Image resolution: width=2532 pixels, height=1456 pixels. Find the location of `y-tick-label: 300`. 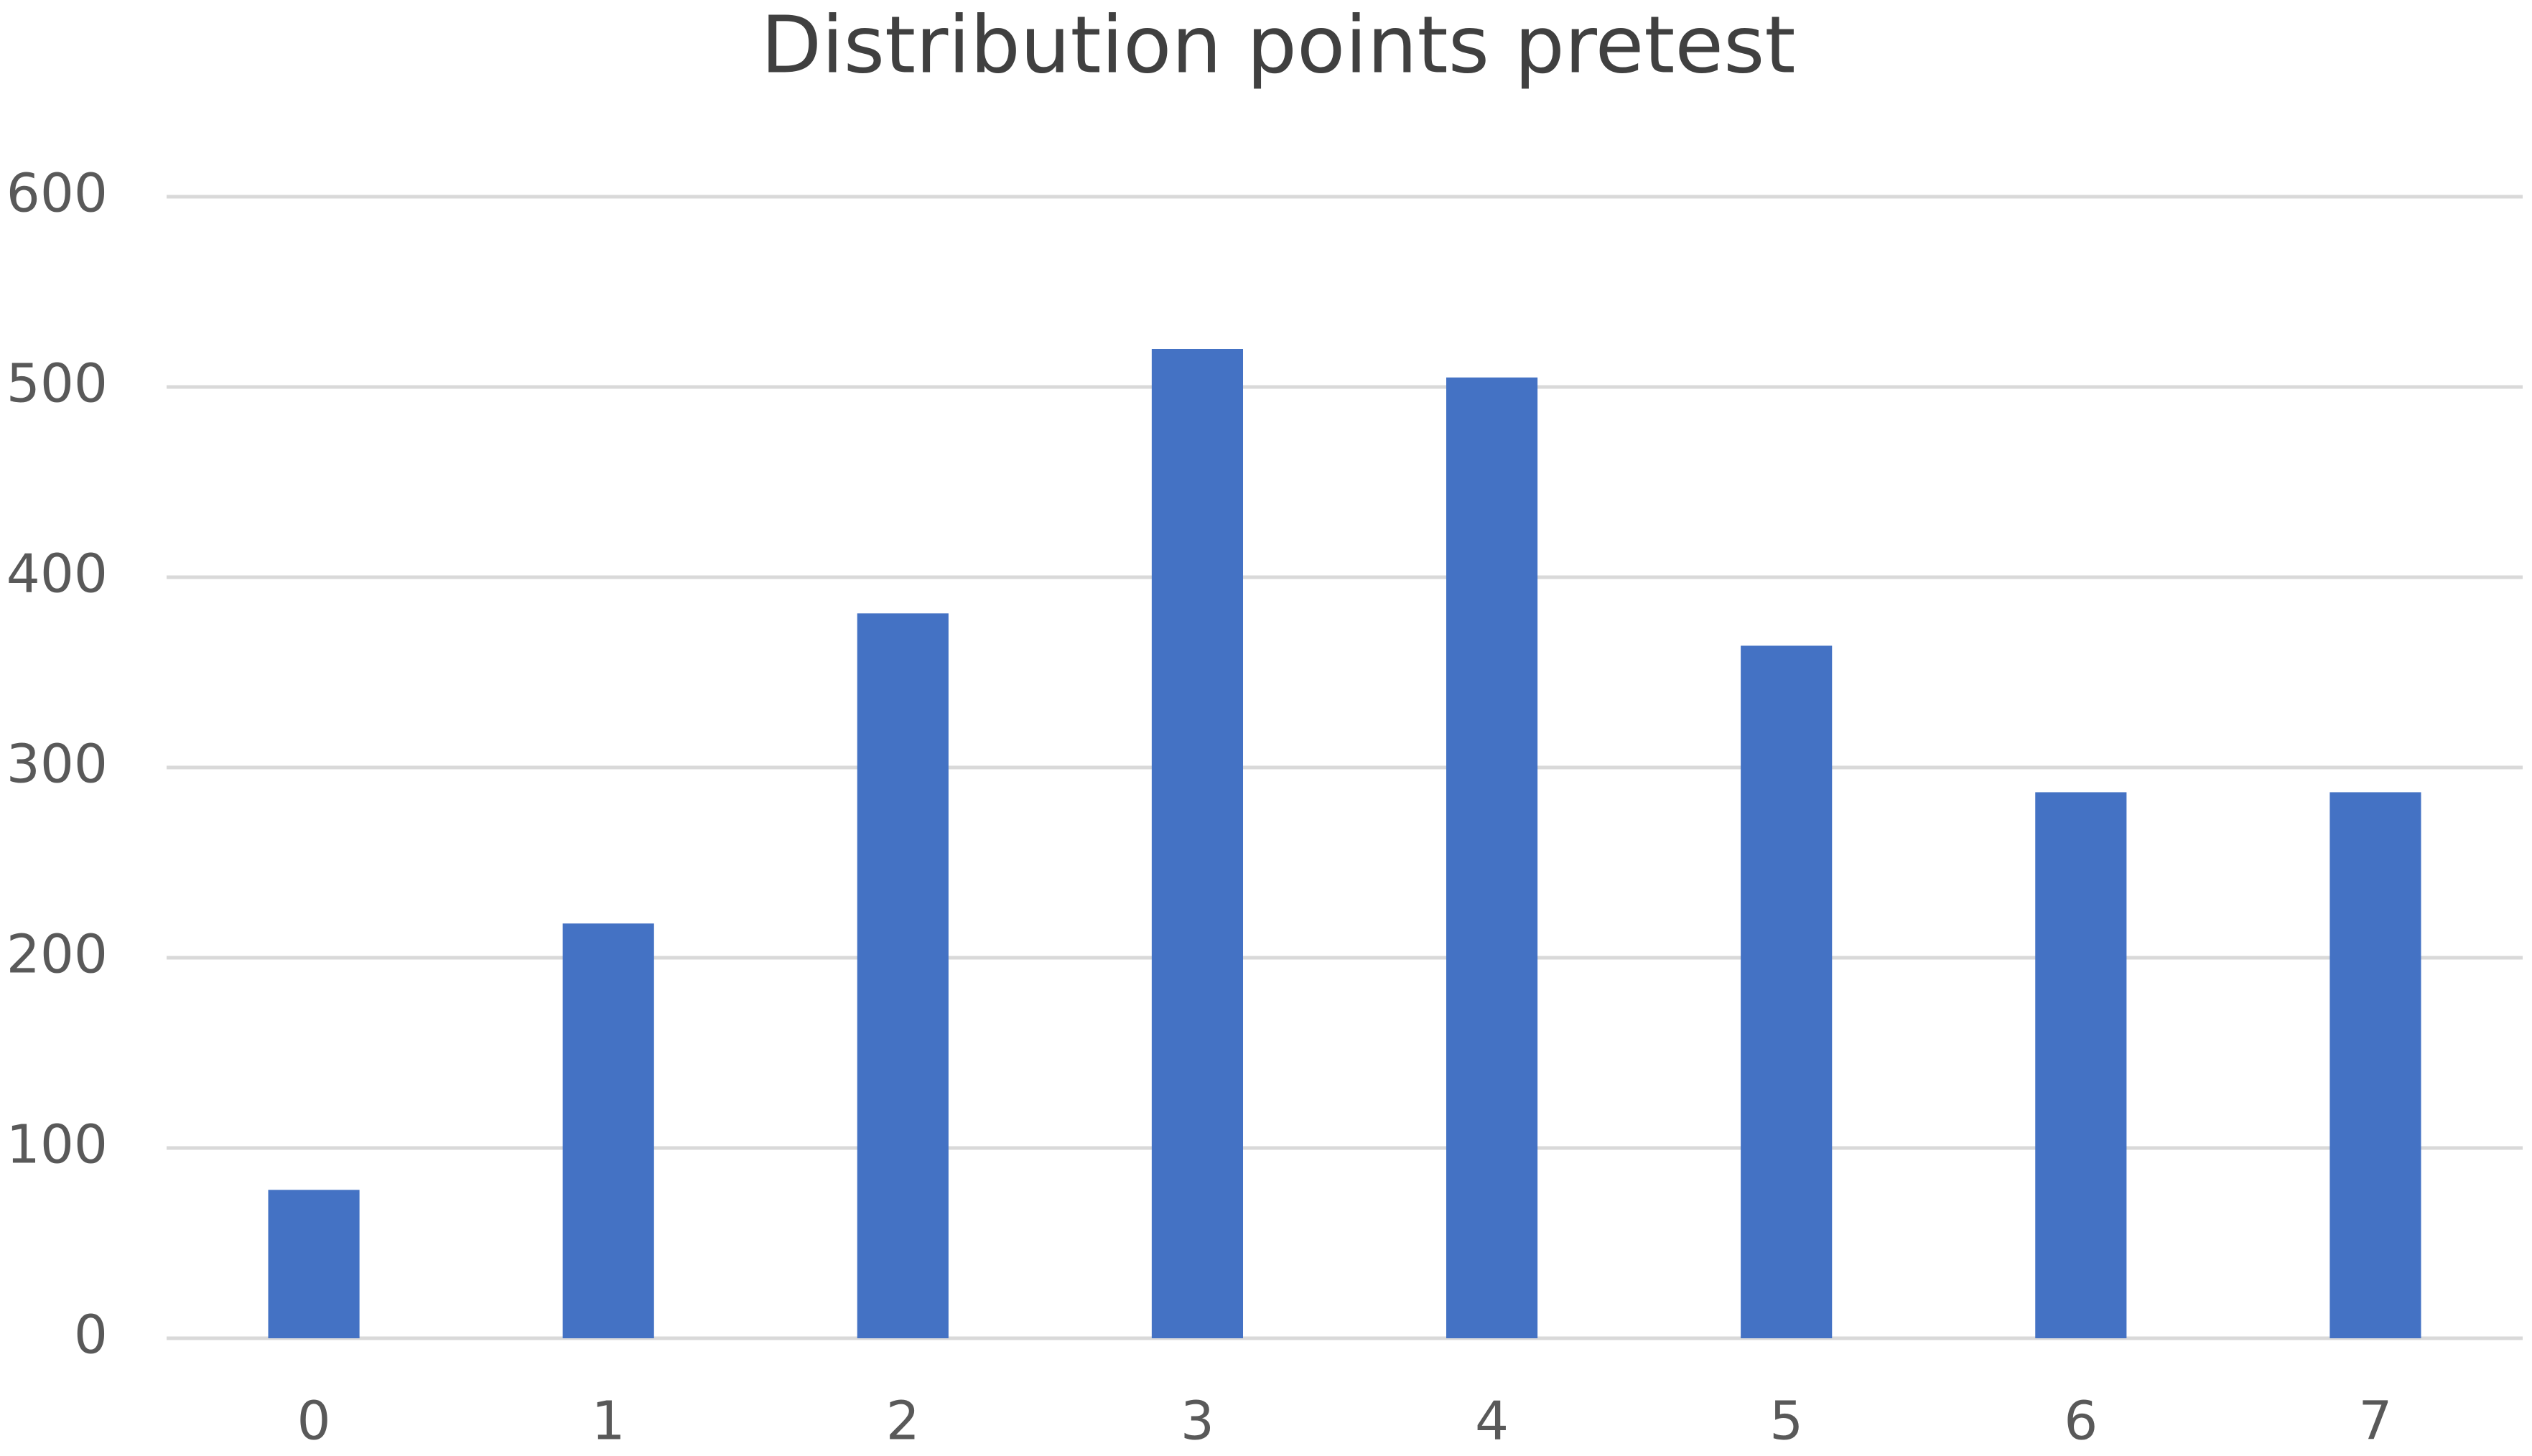

y-tick-label: 300 is located at coordinates (57, 764).